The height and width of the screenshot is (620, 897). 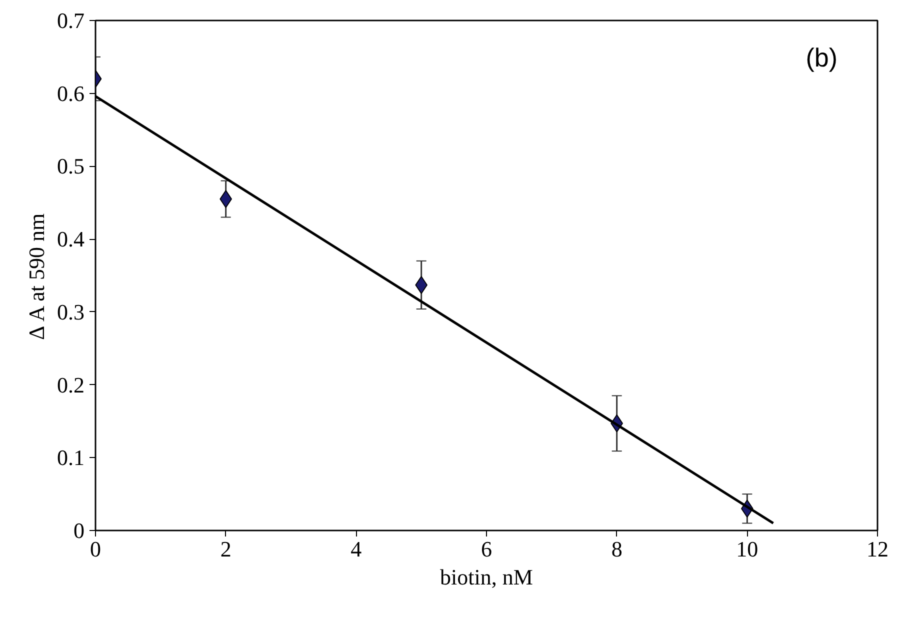 I want to click on y-tick-label: 0.7, so click(x=70, y=20).